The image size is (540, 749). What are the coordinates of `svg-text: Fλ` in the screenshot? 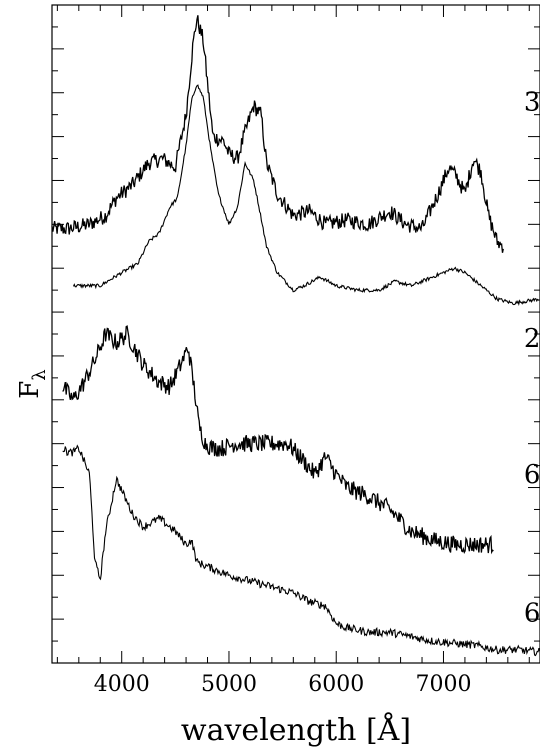 It's located at (32, 383).